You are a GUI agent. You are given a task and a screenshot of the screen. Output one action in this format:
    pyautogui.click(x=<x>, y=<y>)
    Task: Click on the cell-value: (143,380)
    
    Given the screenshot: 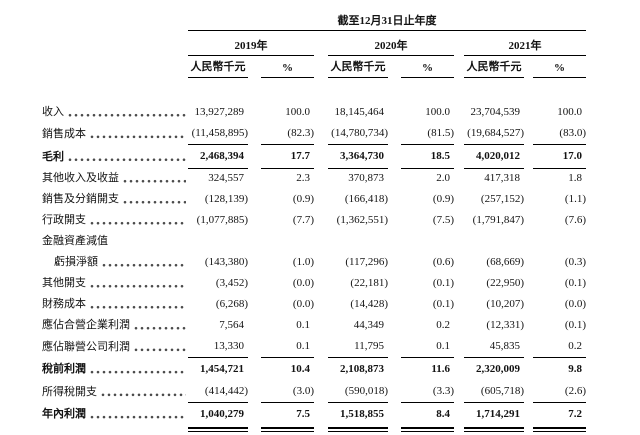 What is the action you would take?
    pyautogui.click(x=226, y=262)
    